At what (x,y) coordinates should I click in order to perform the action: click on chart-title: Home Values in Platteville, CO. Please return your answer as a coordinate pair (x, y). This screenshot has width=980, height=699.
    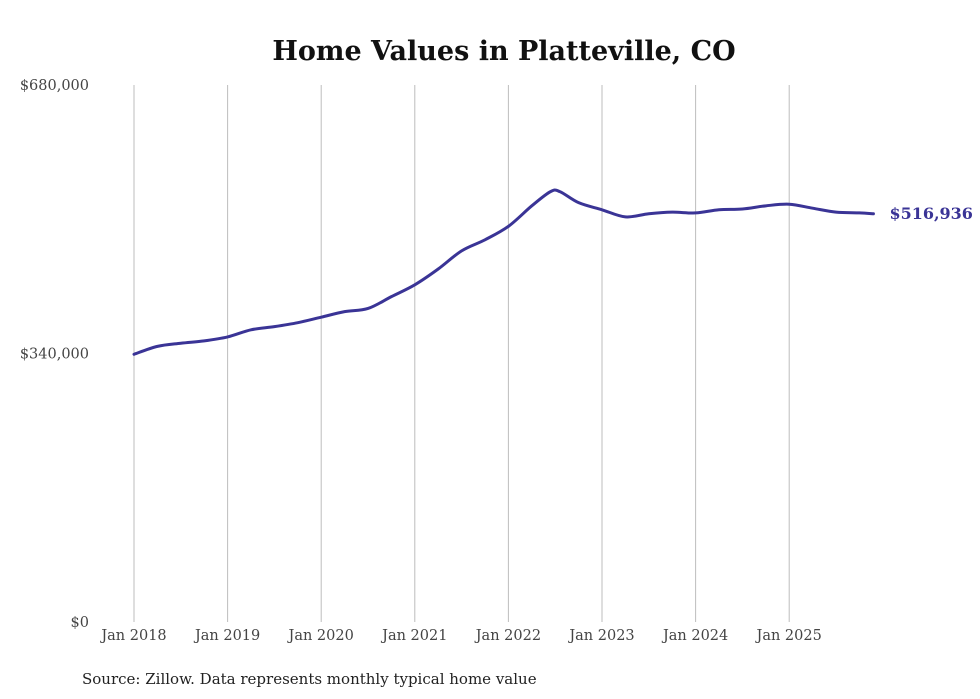
    Looking at the image, I should click on (503, 51).